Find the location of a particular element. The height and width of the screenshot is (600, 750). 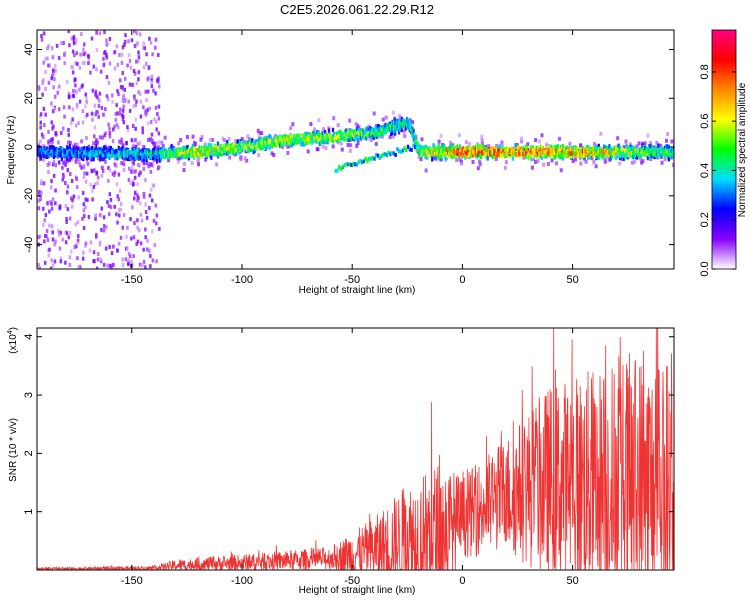

y-tick-label: 3 is located at coordinates (29, 395).